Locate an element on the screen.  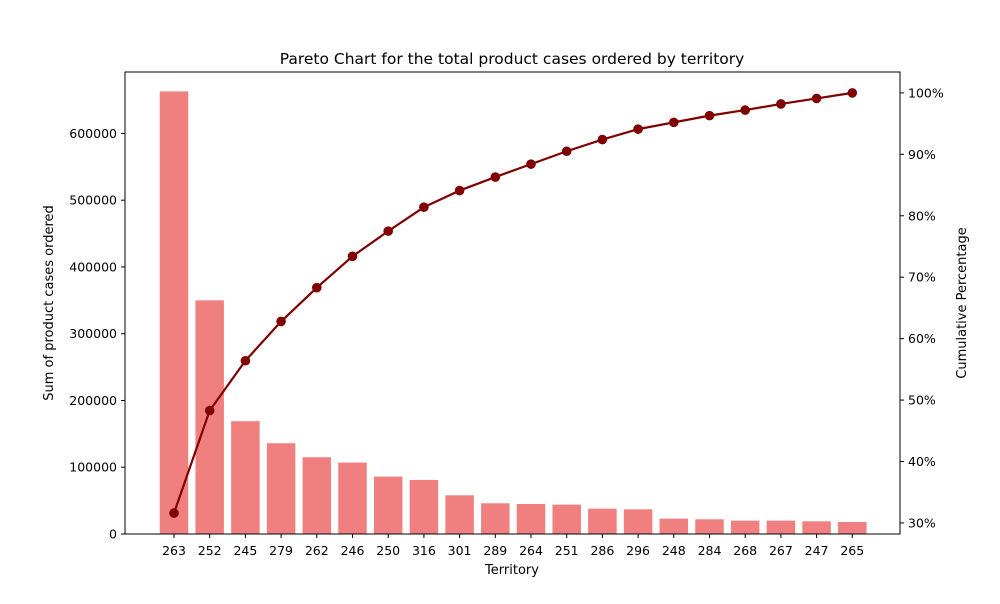
x-tick-label: 251 is located at coordinates (567, 550).